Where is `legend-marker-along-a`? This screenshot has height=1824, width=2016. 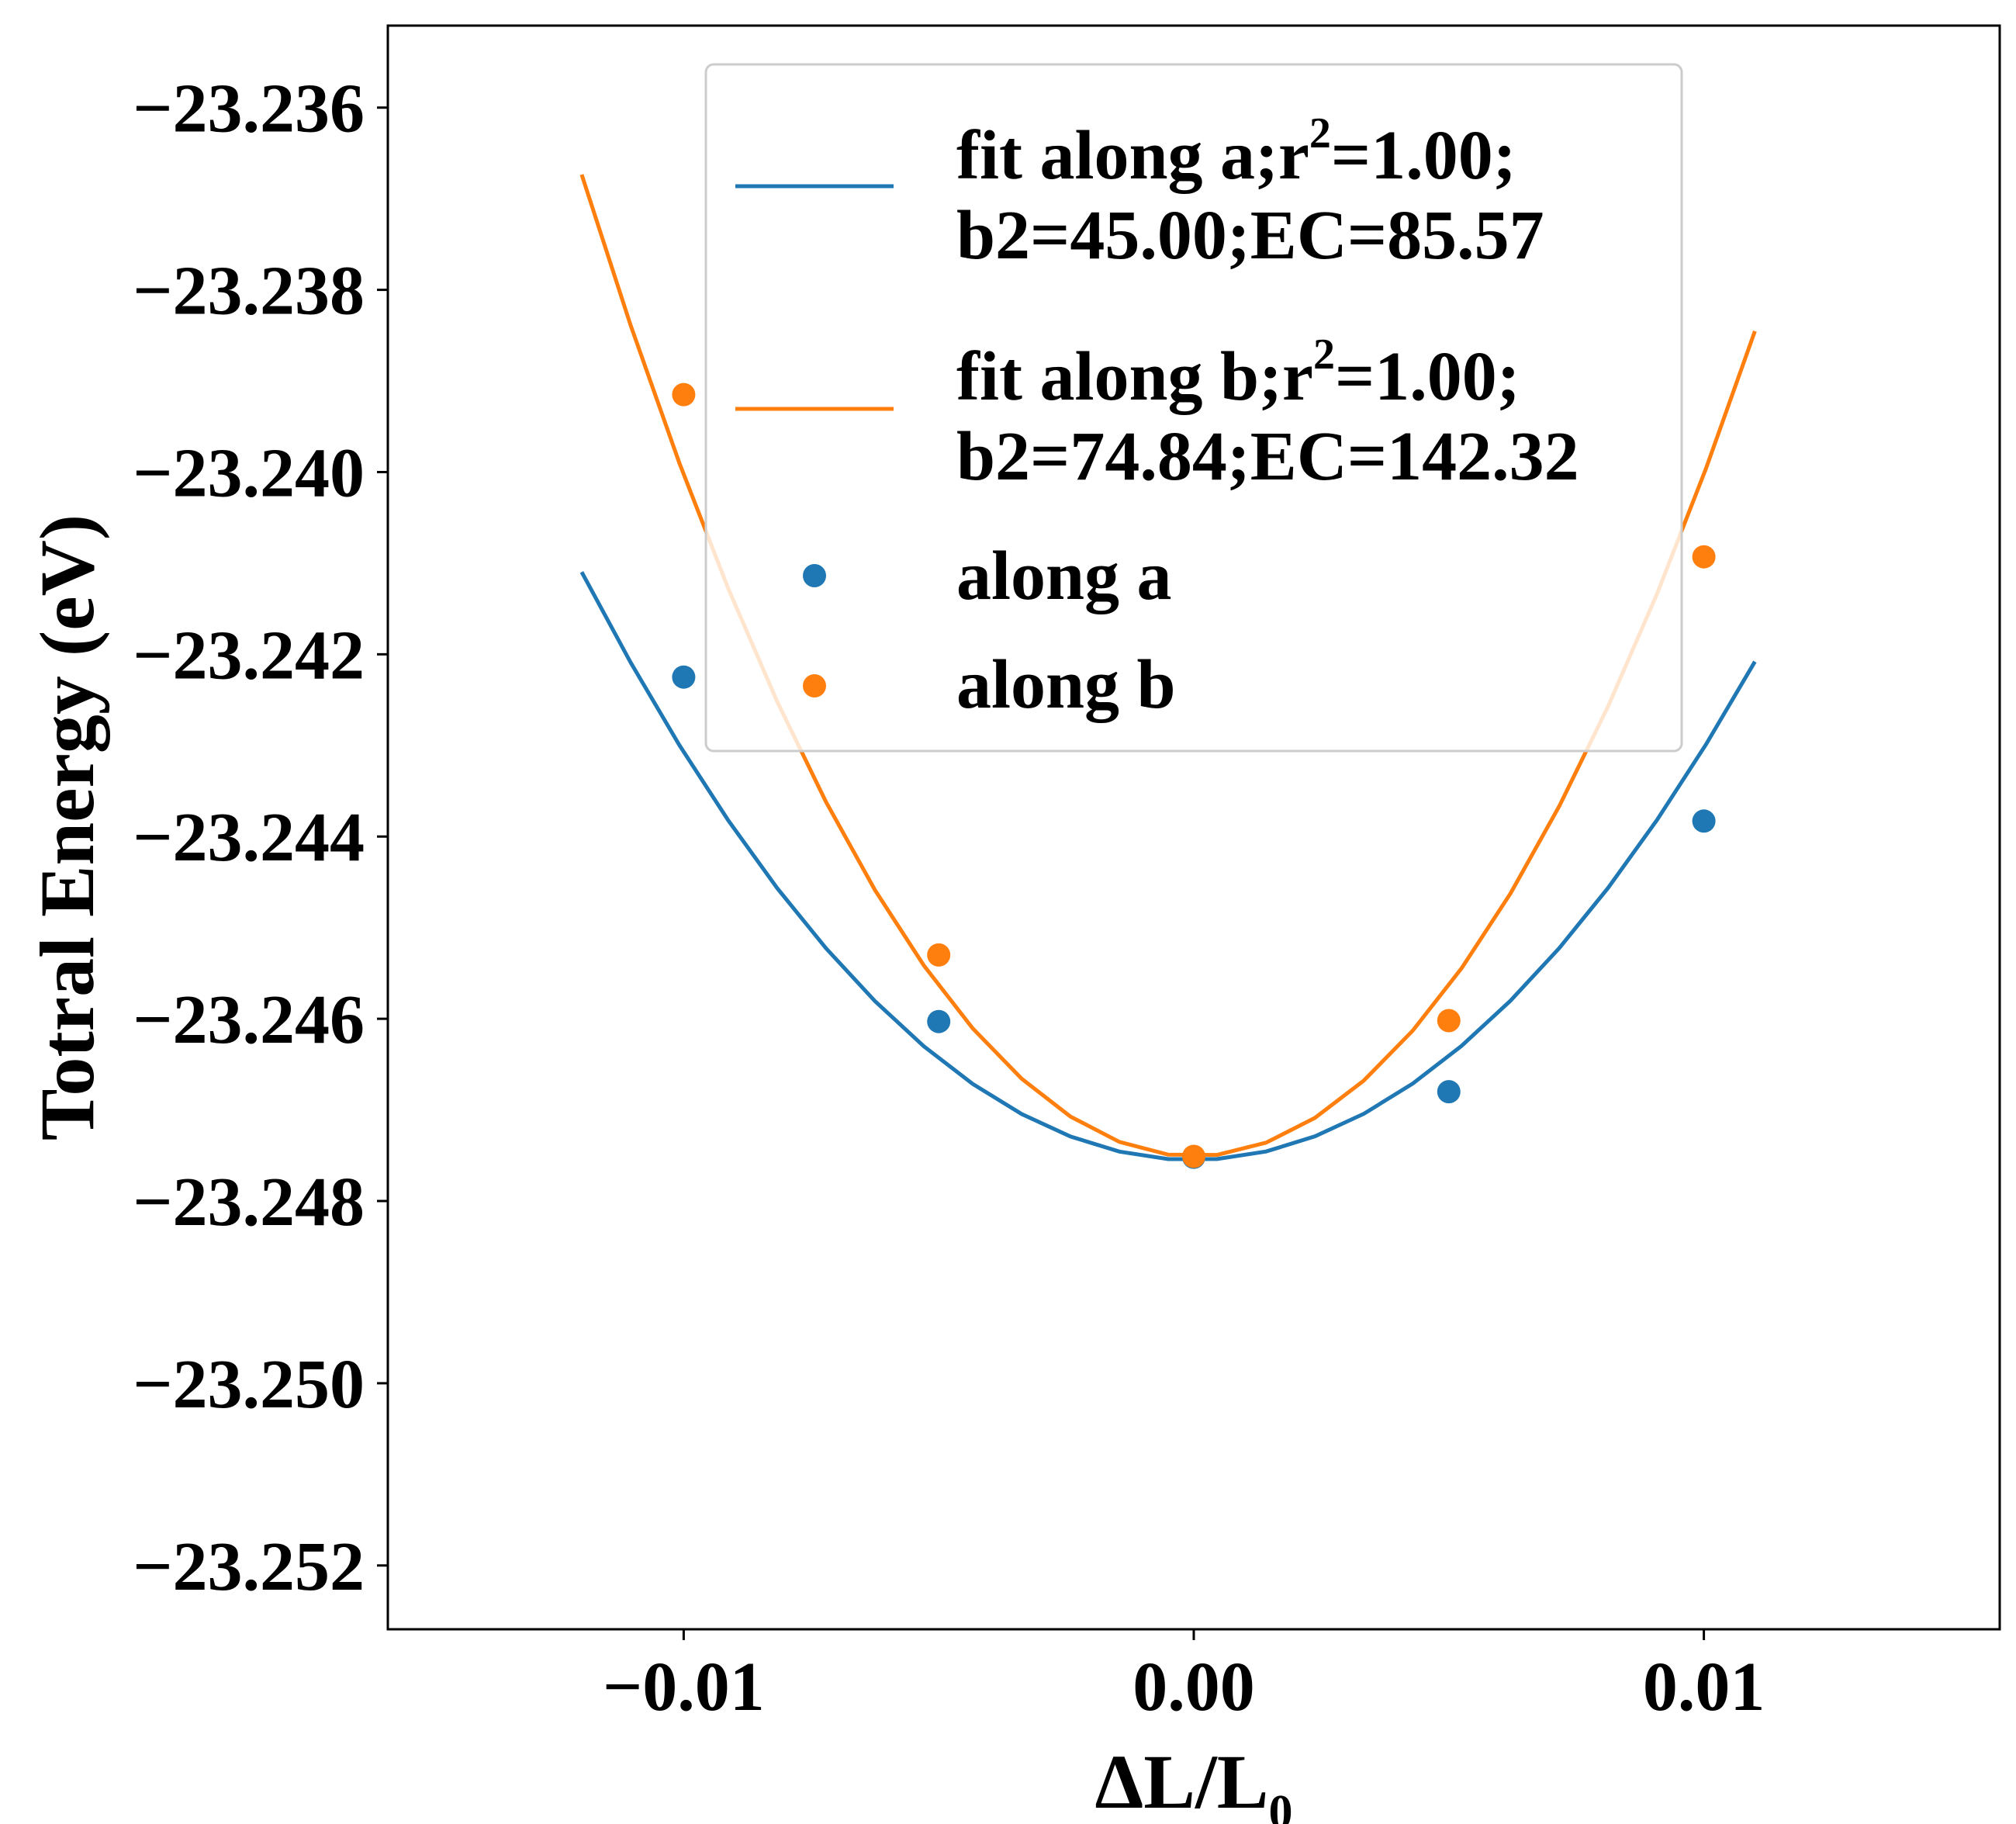
legend-marker-along-a is located at coordinates (815, 575).